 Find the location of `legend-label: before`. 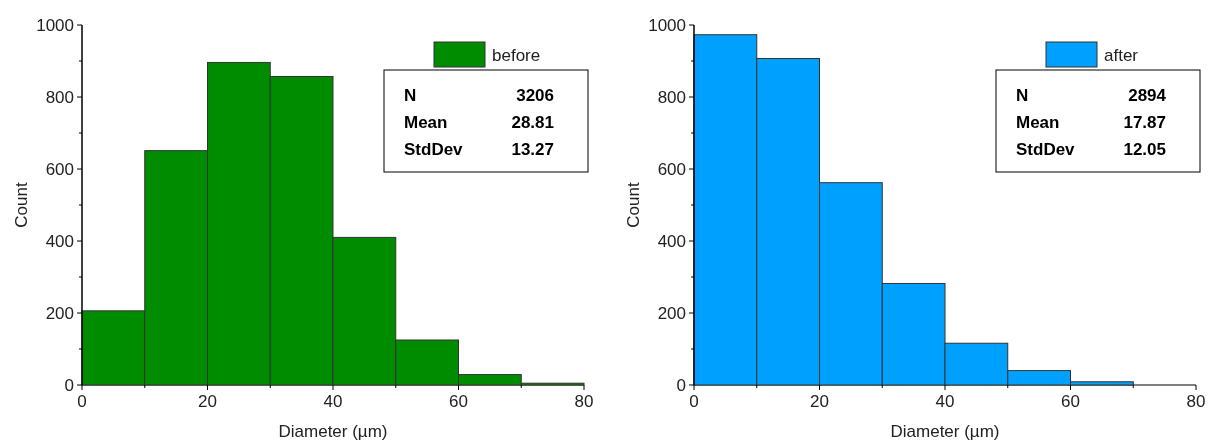

legend-label: before is located at coordinates (516, 55).